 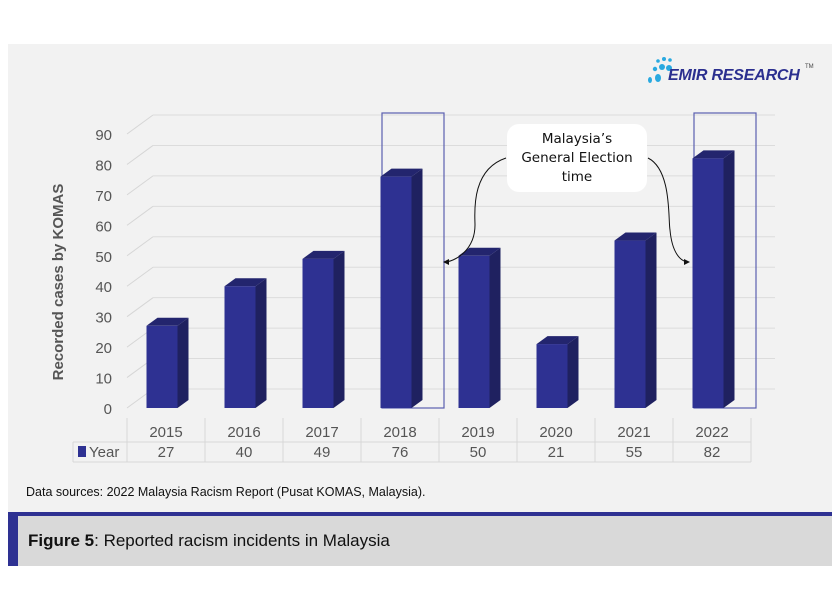 What do you see at coordinates (633, 432) in the screenshot?
I see `x-tick-label: 2021` at bounding box center [633, 432].